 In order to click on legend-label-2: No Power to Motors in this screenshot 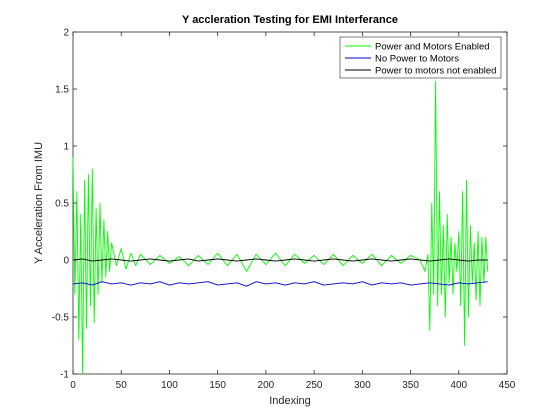, I will do `click(417, 59)`.